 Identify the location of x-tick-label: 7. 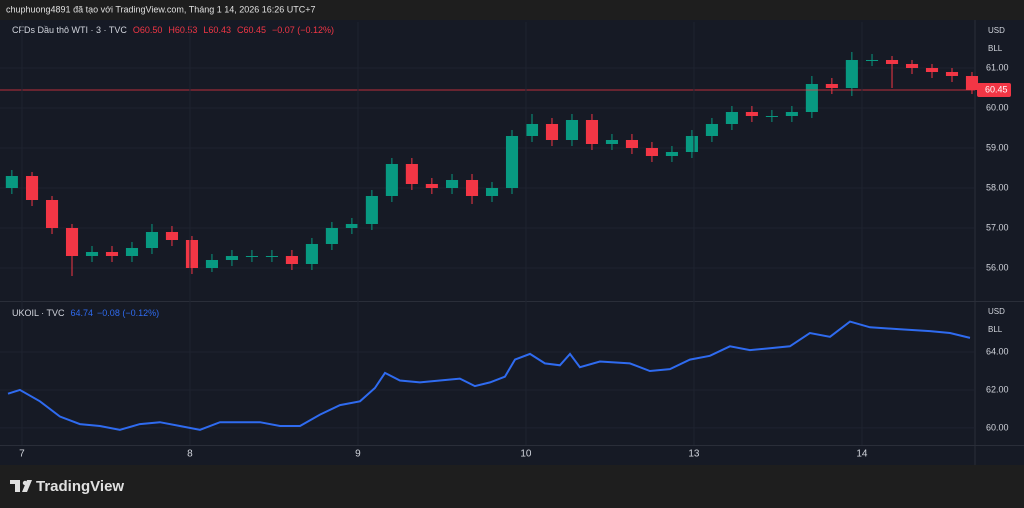
(22, 454).